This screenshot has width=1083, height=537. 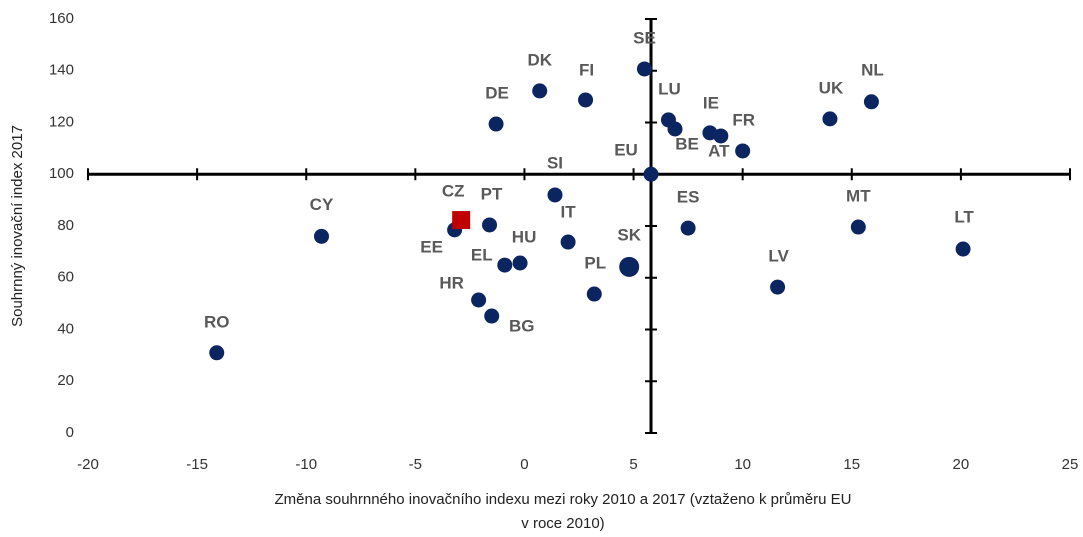 What do you see at coordinates (964, 217) in the screenshot?
I see `point-label: LT` at bounding box center [964, 217].